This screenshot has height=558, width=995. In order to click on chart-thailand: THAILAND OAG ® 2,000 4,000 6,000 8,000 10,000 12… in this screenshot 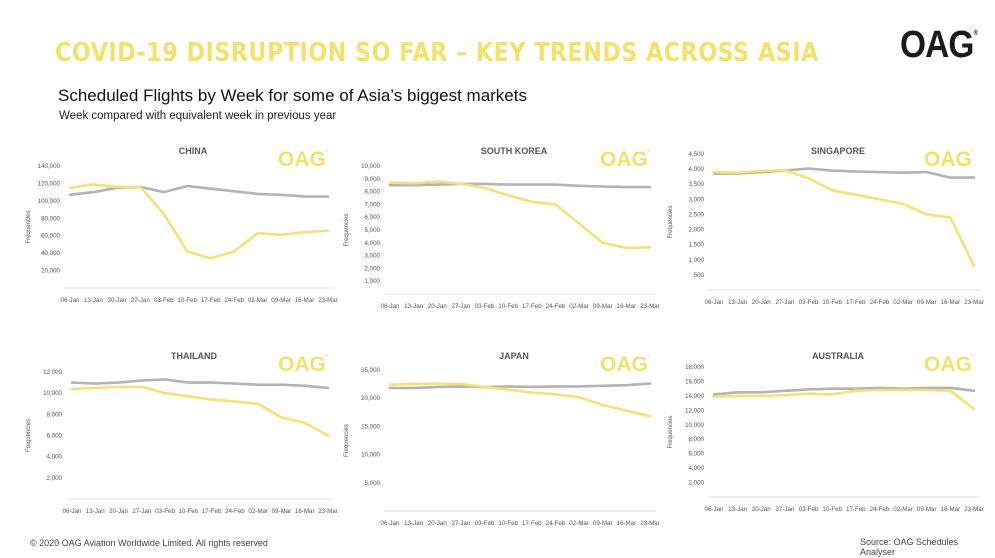, I will do `click(181, 440)`.